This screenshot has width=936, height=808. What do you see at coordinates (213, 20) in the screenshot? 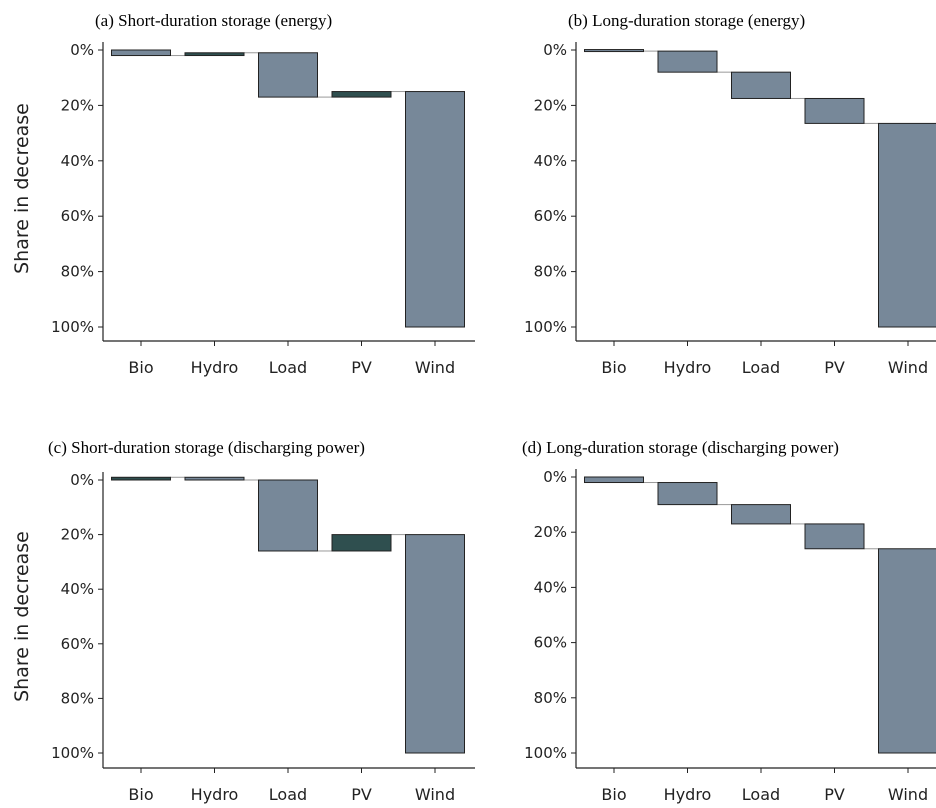
I see `chart-title: (a) Short-duration storage (energy)` at bounding box center [213, 20].